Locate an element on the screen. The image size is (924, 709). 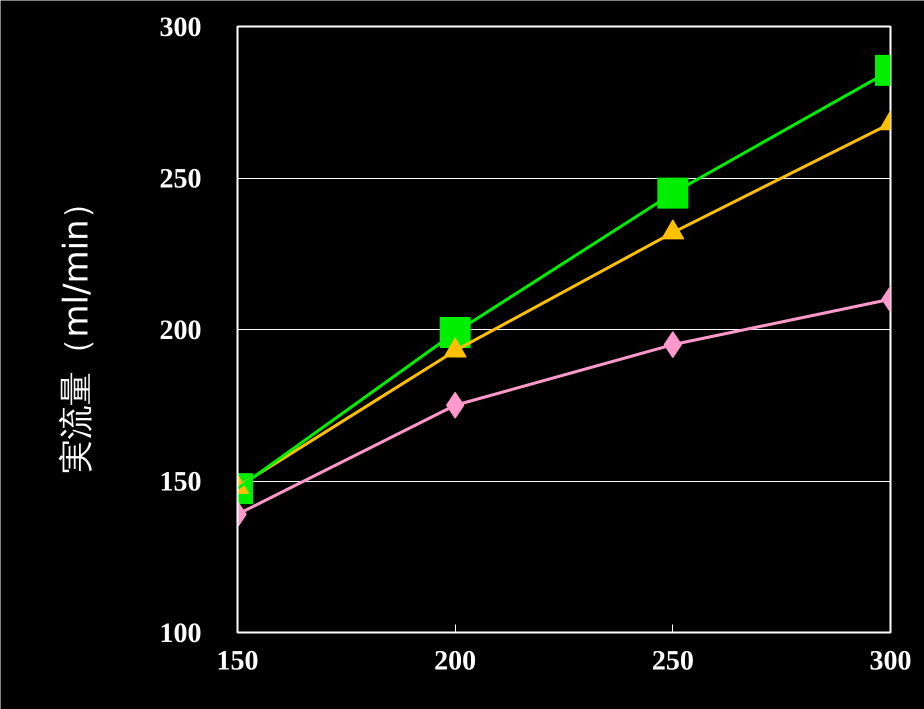
y-tick-label: 200 is located at coordinates (181, 330).